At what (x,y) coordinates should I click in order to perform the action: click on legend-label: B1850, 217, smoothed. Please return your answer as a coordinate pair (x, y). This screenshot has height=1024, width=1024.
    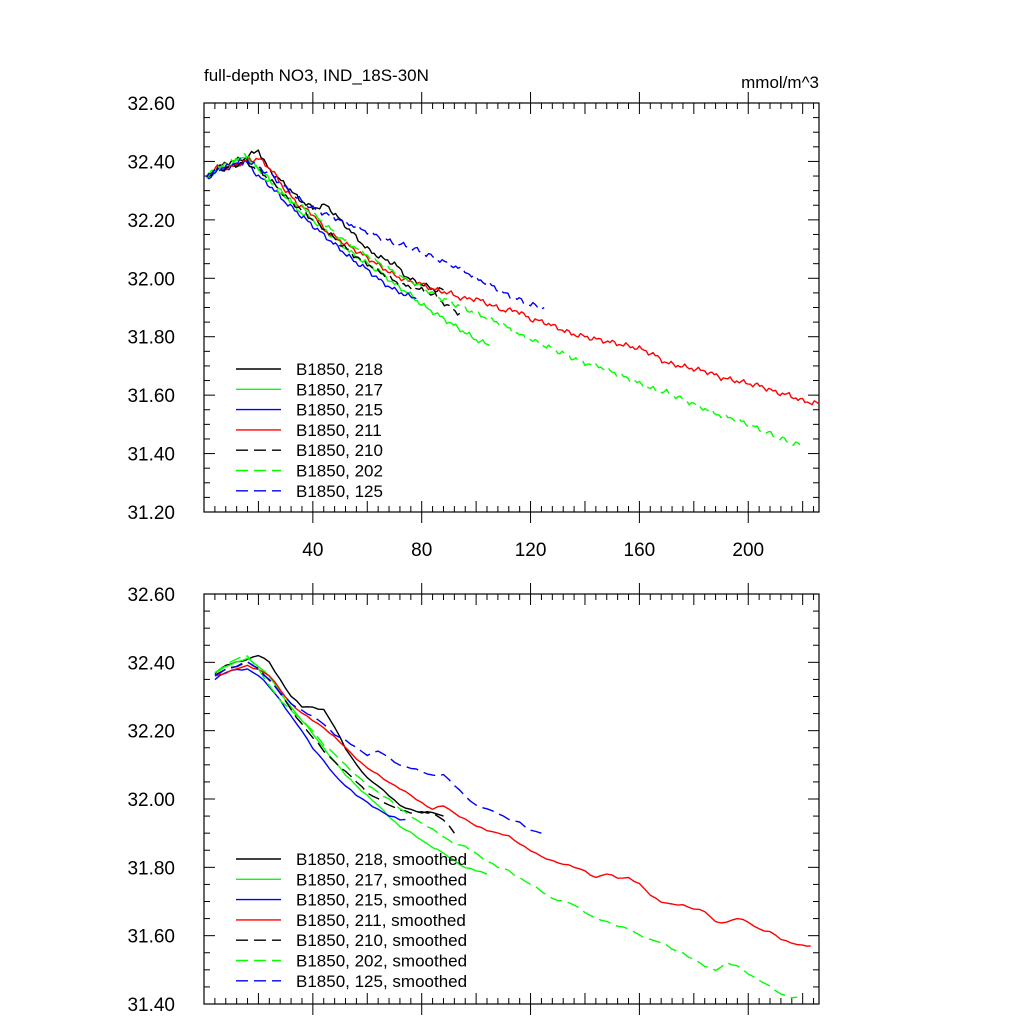
    Looking at the image, I should click on (381, 879).